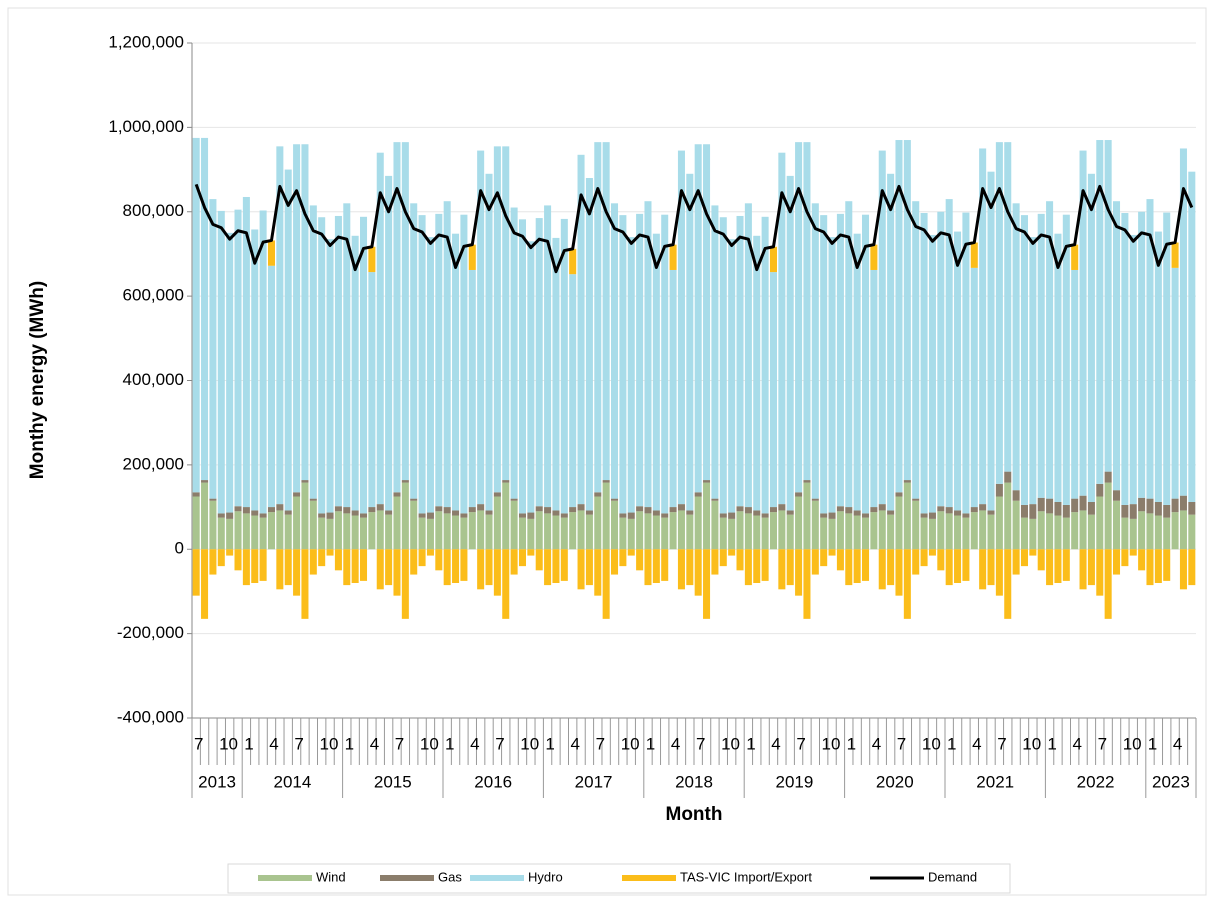  What do you see at coordinates (650, 743) in the screenshot?
I see `x-tick-label: 1` at bounding box center [650, 743].